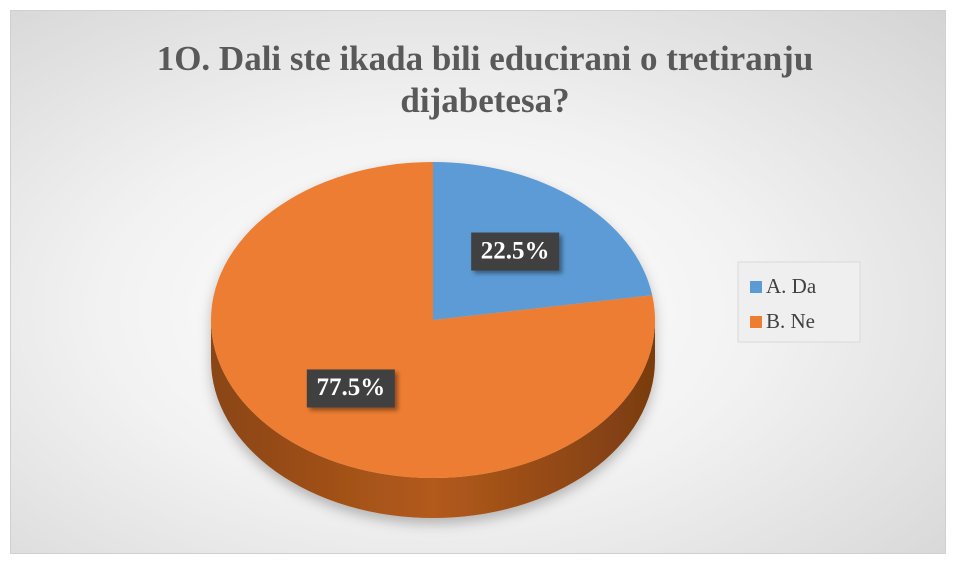  I want to click on data-label-text: 77.5%, so click(350, 387).